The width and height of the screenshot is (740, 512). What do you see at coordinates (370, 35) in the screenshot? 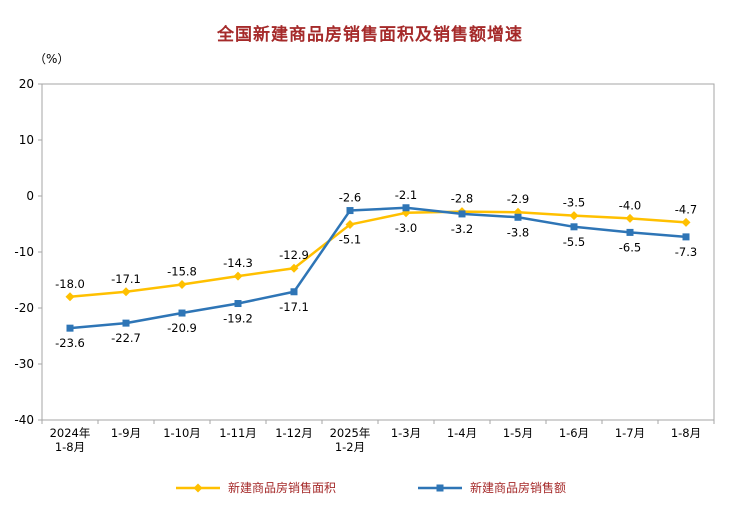
I see `chart-title: 全国新建商品房销售面积及销售额增速` at bounding box center [370, 35].